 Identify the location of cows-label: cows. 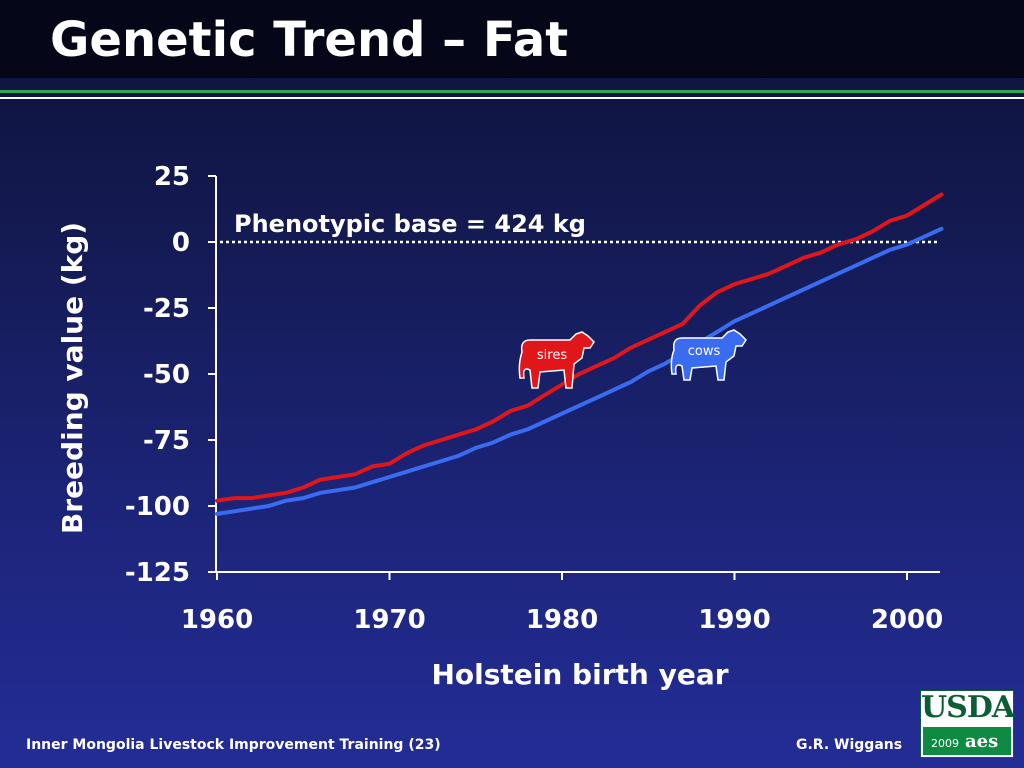
(704, 351).